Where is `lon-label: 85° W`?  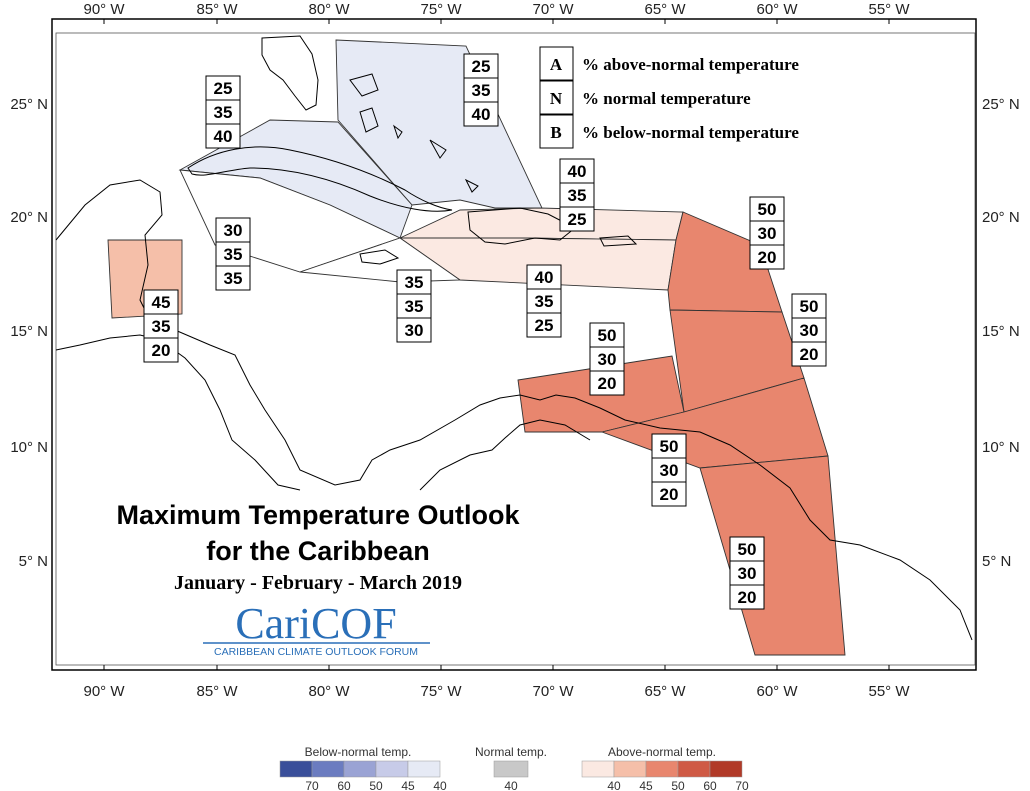
lon-label: 85° W is located at coordinates (217, 9).